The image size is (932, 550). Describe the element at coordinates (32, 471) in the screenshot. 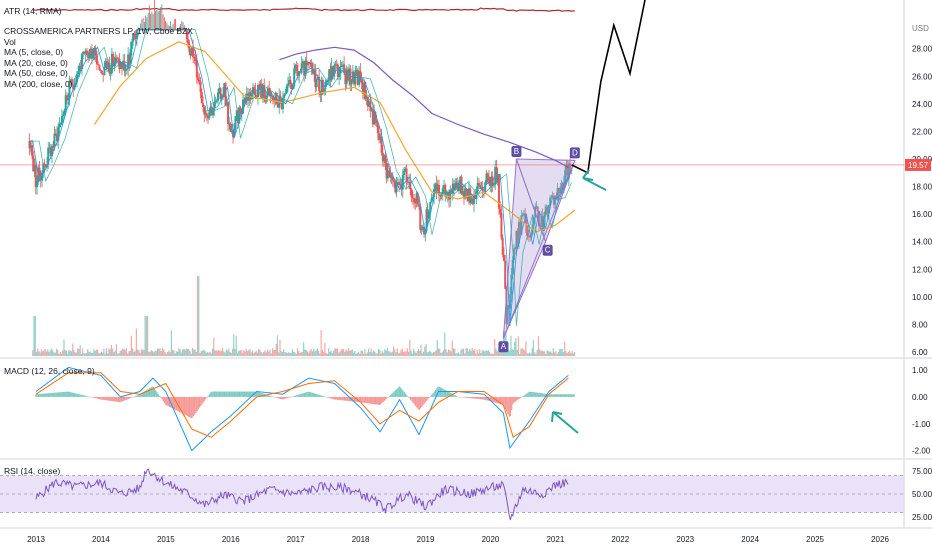

I see `rsi-label: RSI (14, close)` at that location.